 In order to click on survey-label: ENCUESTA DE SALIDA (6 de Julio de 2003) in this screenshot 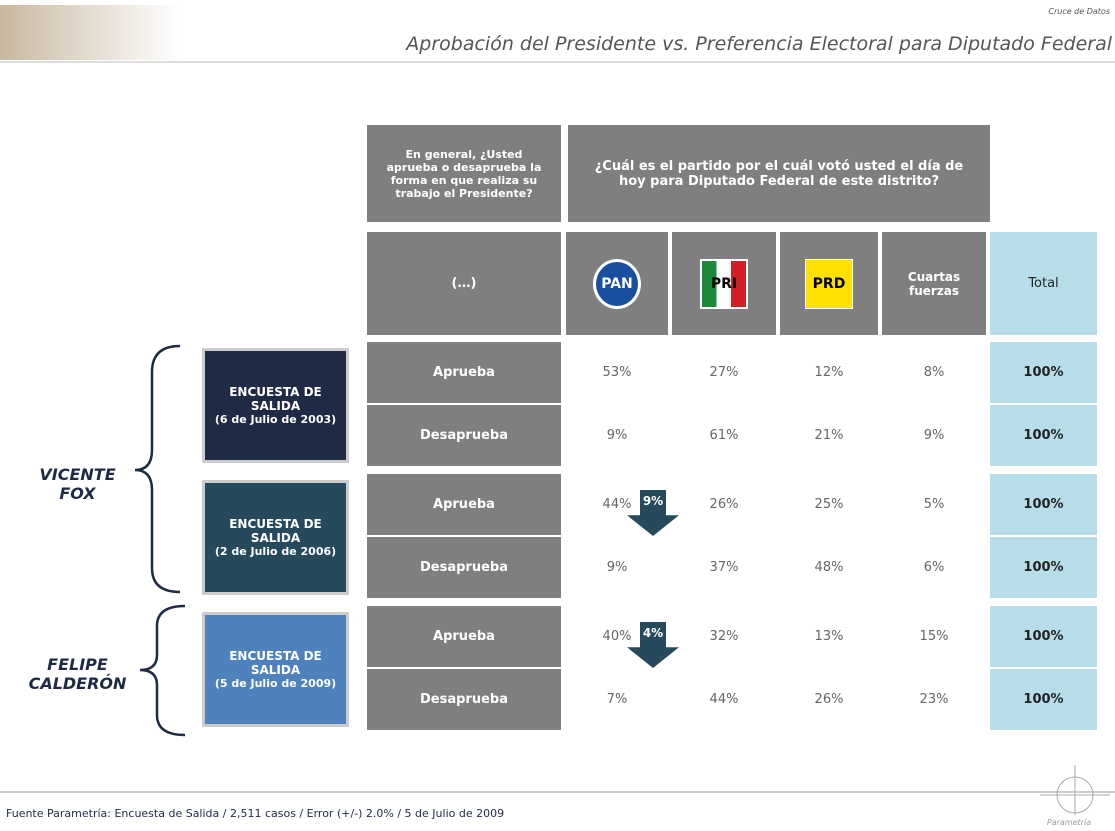, I will do `click(275, 405)`.